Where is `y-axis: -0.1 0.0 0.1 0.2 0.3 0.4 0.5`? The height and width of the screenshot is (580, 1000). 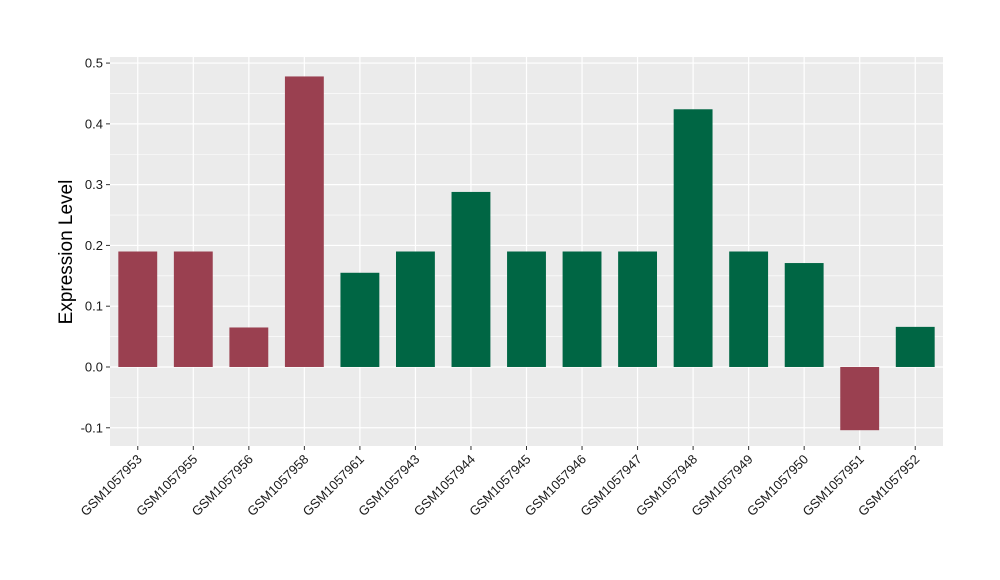
y-axis: -0.1 0.0 0.1 0.2 0.3 0.4 0.5 is located at coordinates (95, 245).